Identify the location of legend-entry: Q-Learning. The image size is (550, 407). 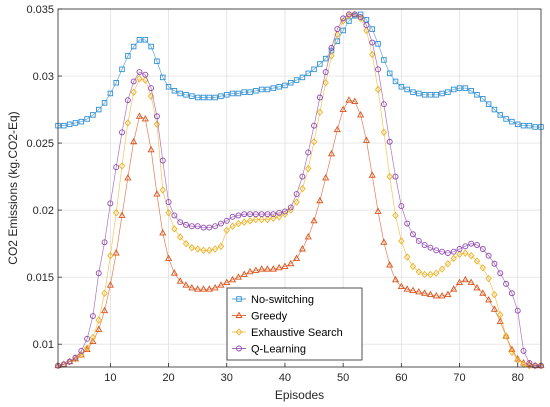
(269, 350).